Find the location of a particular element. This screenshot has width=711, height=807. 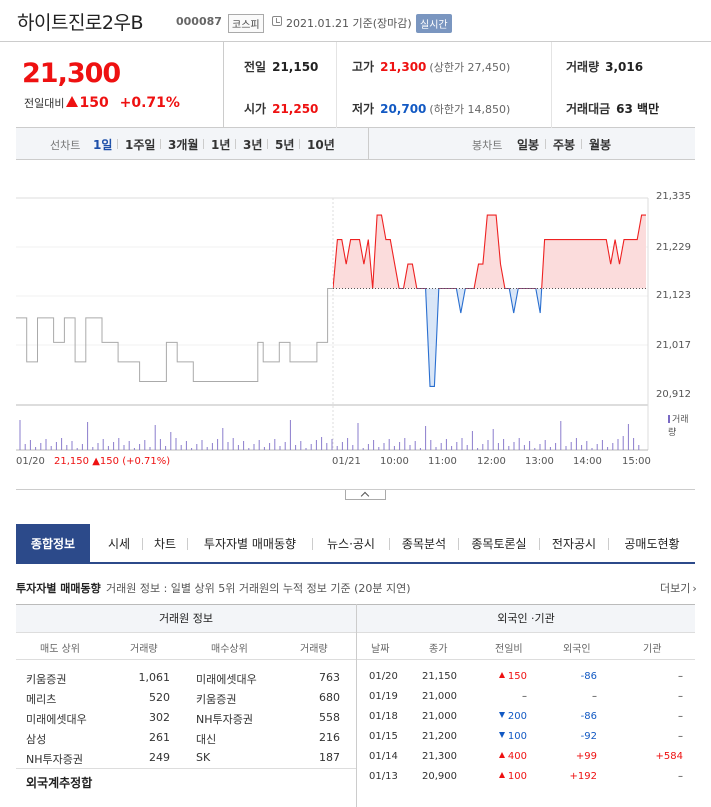

change-value: 150 is located at coordinates (94, 103).